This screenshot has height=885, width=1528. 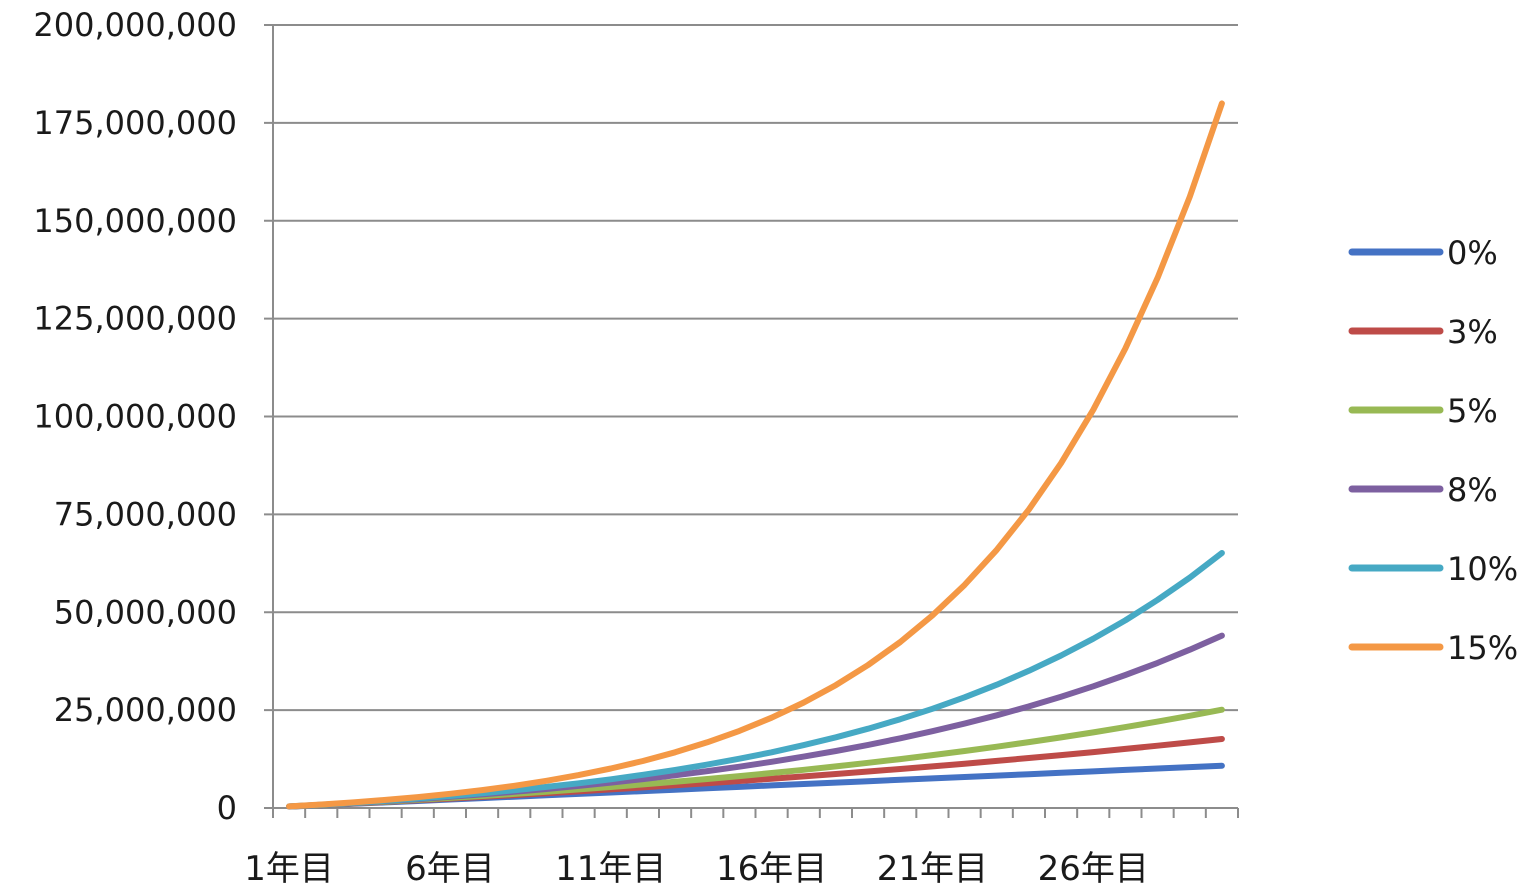 I want to click on y-tick-label: 75,000,000, so click(x=145, y=514).